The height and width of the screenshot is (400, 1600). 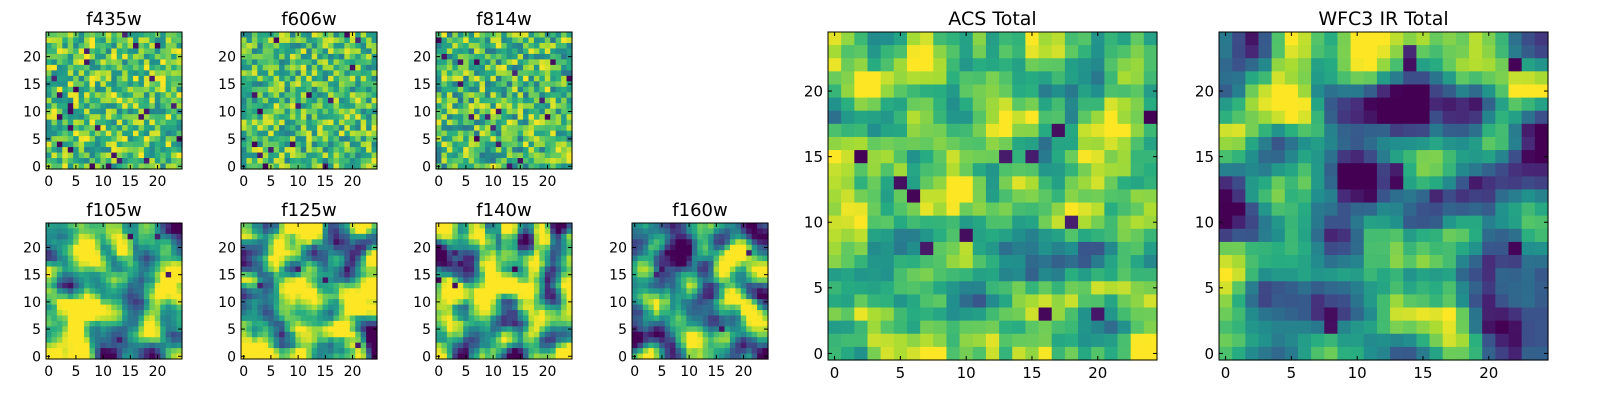 What do you see at coordinates (465, 182) in the screenshot?
I see `x-tick-label: 5` at bounding box center [465, 182].